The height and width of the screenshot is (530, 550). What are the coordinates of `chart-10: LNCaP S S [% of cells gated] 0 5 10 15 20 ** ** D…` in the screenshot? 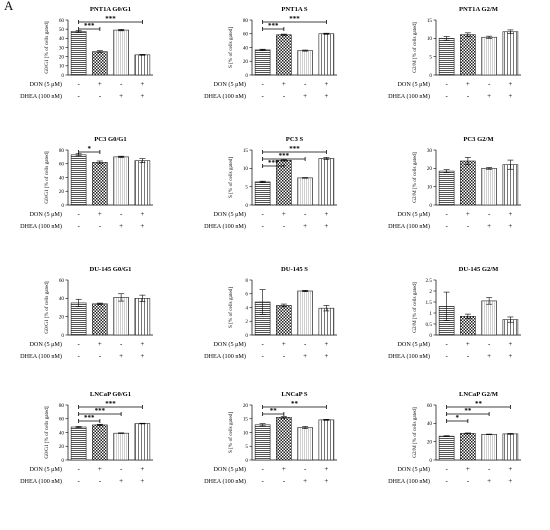 It's located at (270, 438).